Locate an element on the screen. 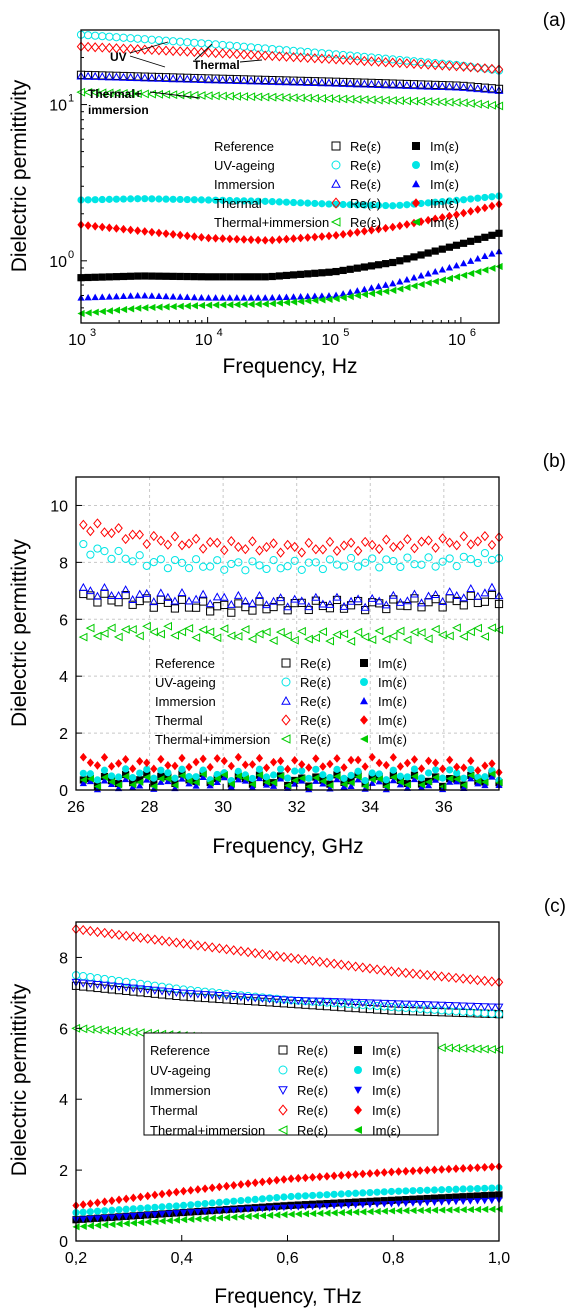 This screenshot has height=1315, width=572. legend-im-uv: Im(ε) is located at coordinates (392, 682).